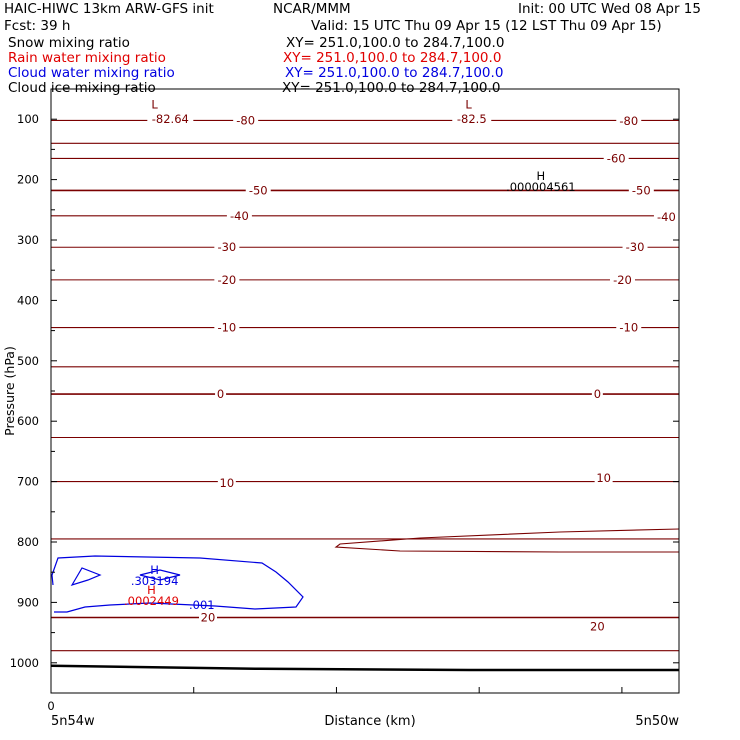 This screenshot has width=740, height=740. What do you see at coordinates (392, 58) in the screenshot?
I see `field-rain-xy: XY= 251.0,100.0 to 284.7,100.0` at bounding box center [392, 58].